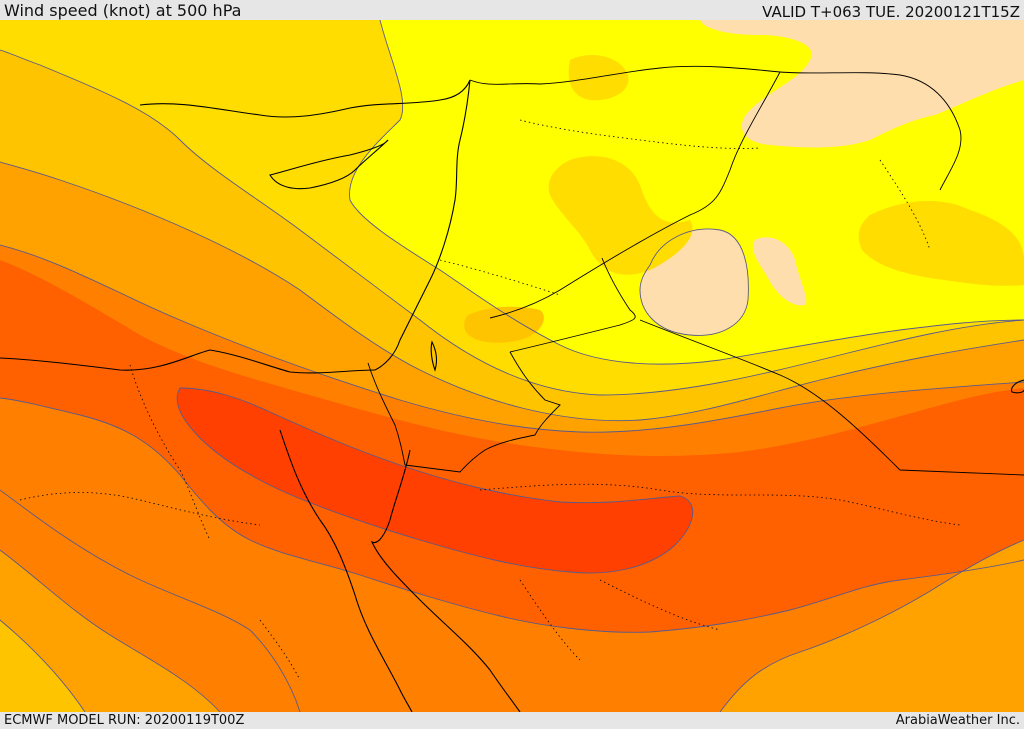  Describe the element at coordinates (779, 271) in the screenshot. I see `patch-very-low-east2` at that location.